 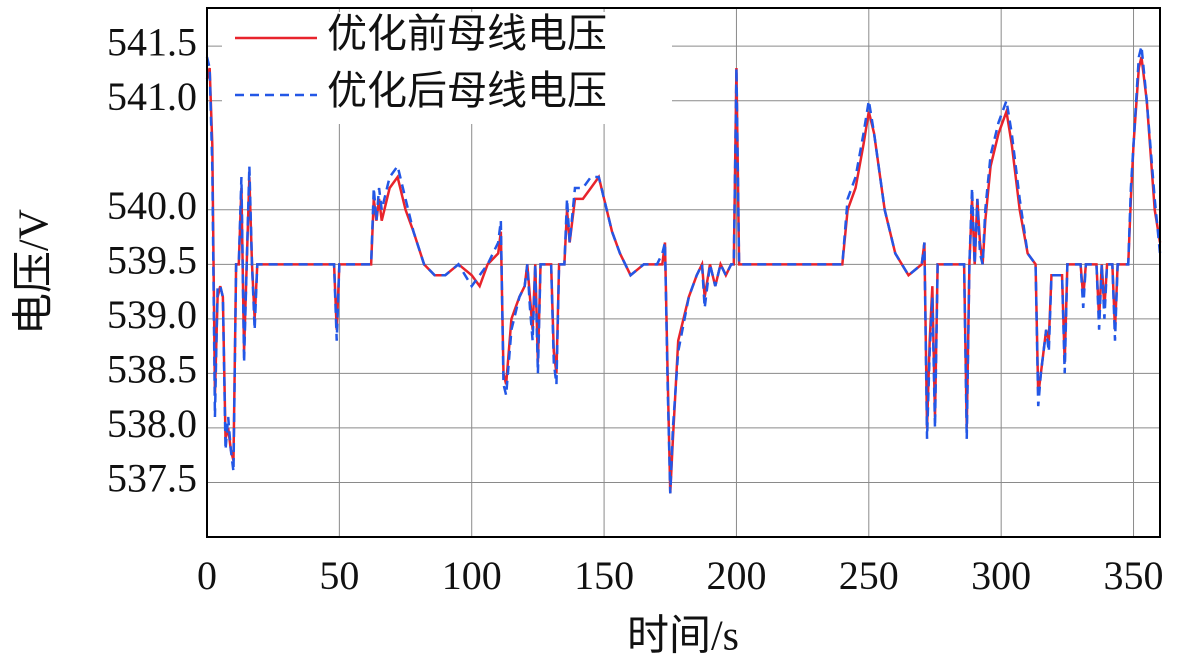 What do you see at coordinates (152, 259) in the screenshot?
I see `y-tick-label: 539.5` at bounding box center [152, 259].